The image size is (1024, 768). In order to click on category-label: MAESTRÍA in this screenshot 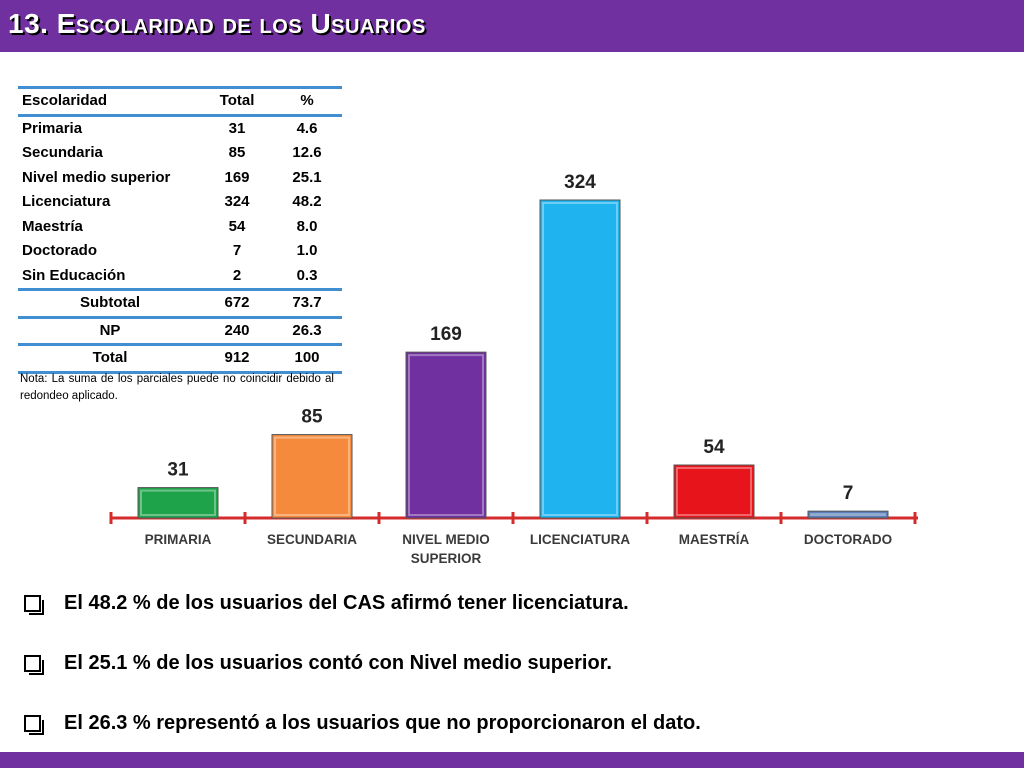, I will do `click(714, 539)`.